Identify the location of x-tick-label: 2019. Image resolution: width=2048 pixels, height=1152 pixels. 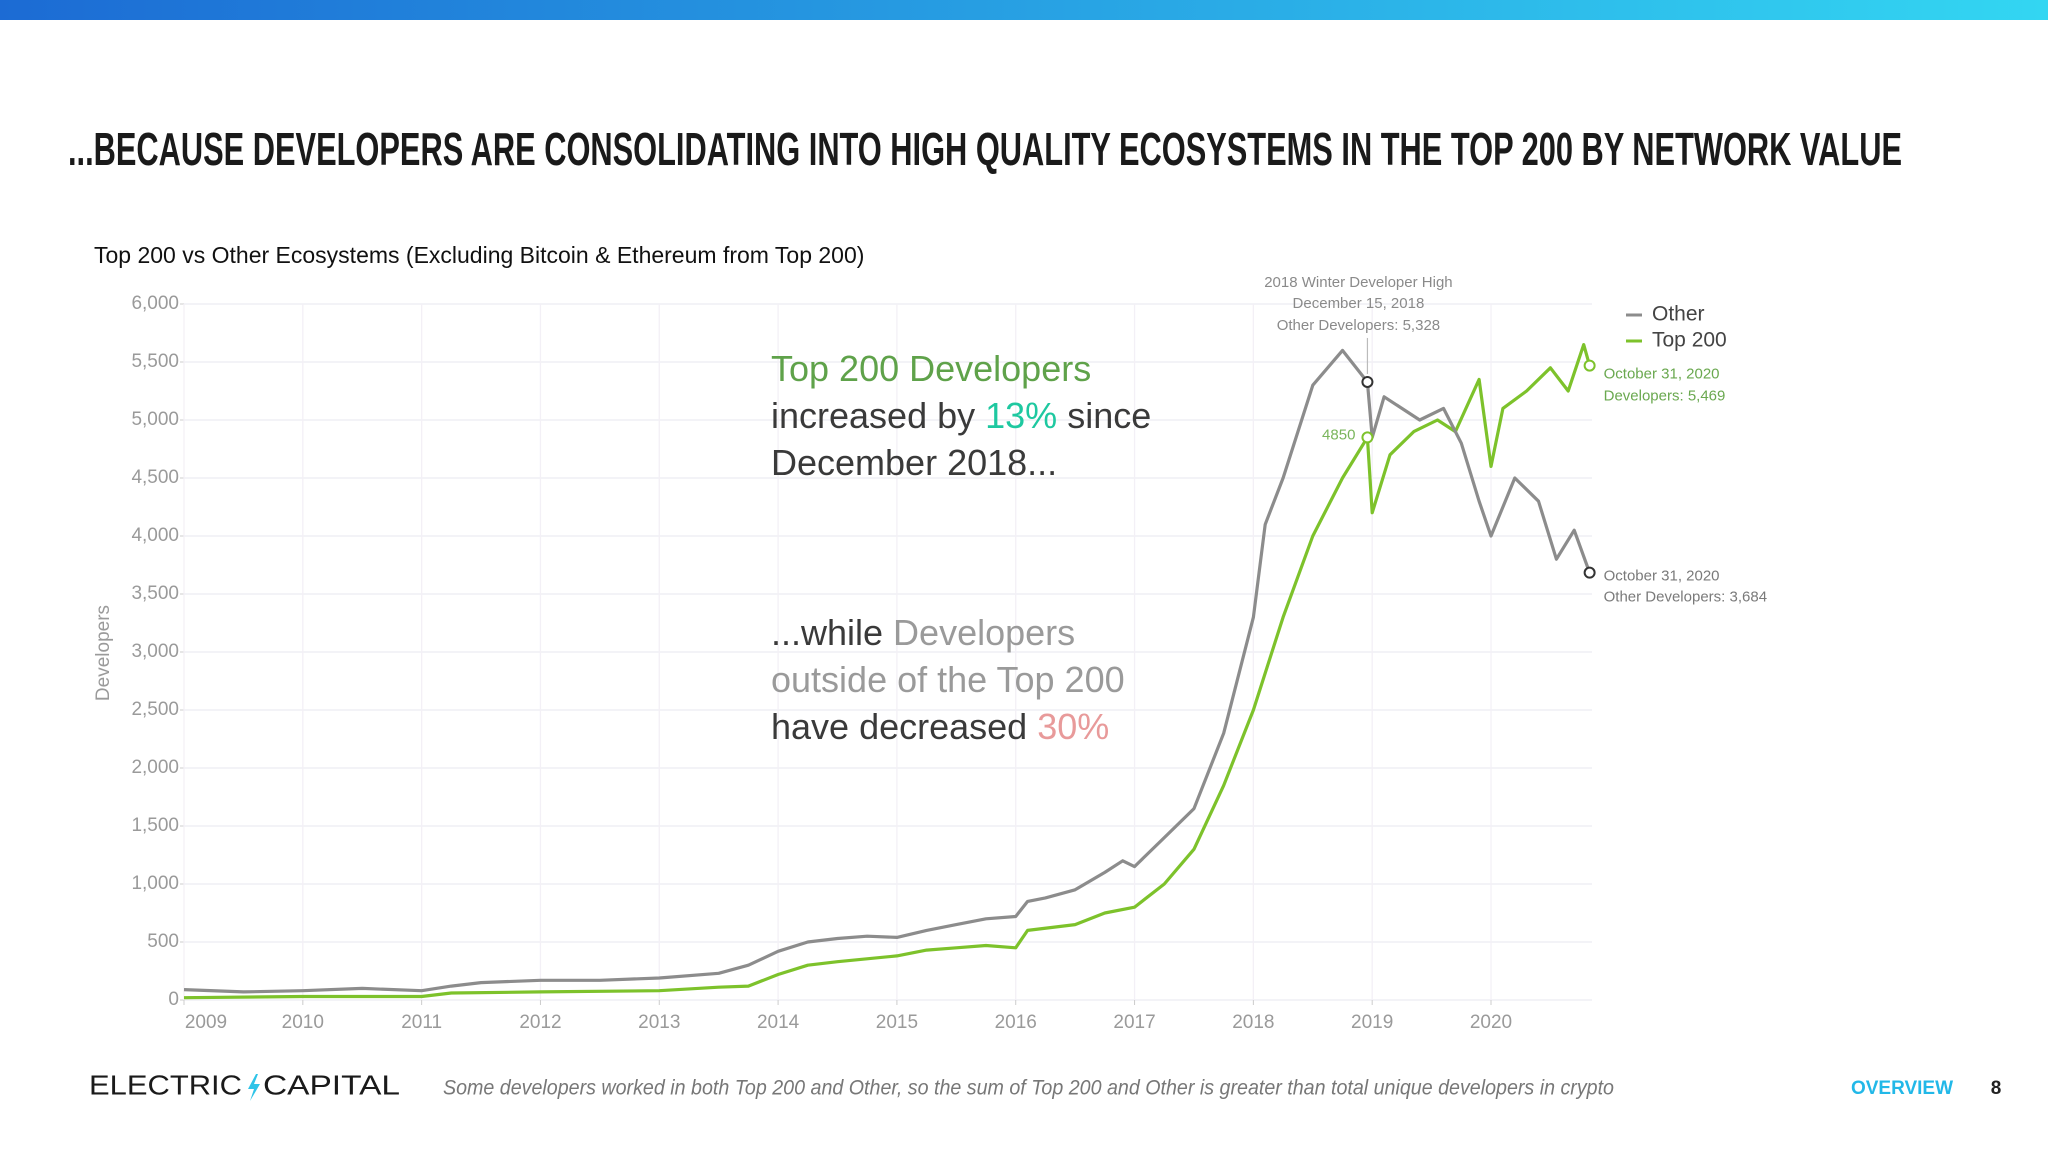
(1372, 1022).